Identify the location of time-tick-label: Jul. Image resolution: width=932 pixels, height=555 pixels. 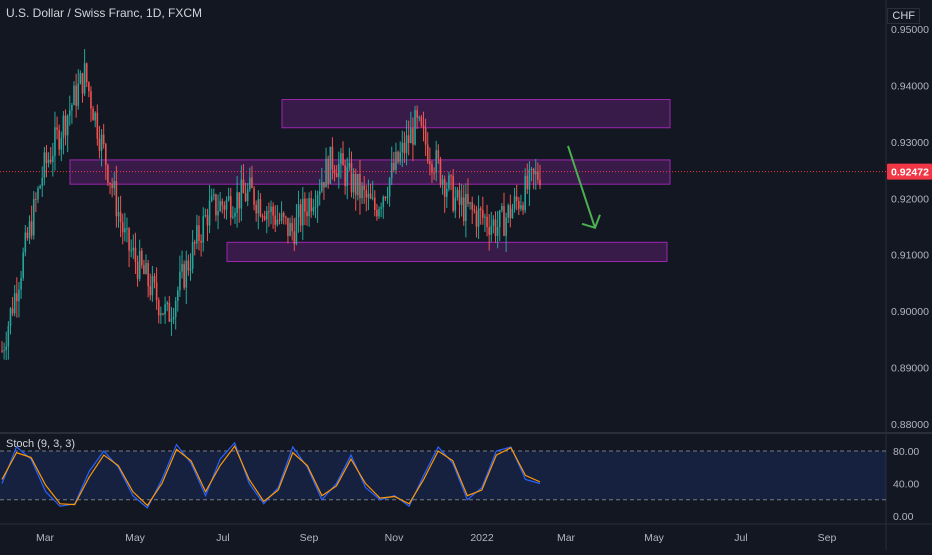
(740, 538).